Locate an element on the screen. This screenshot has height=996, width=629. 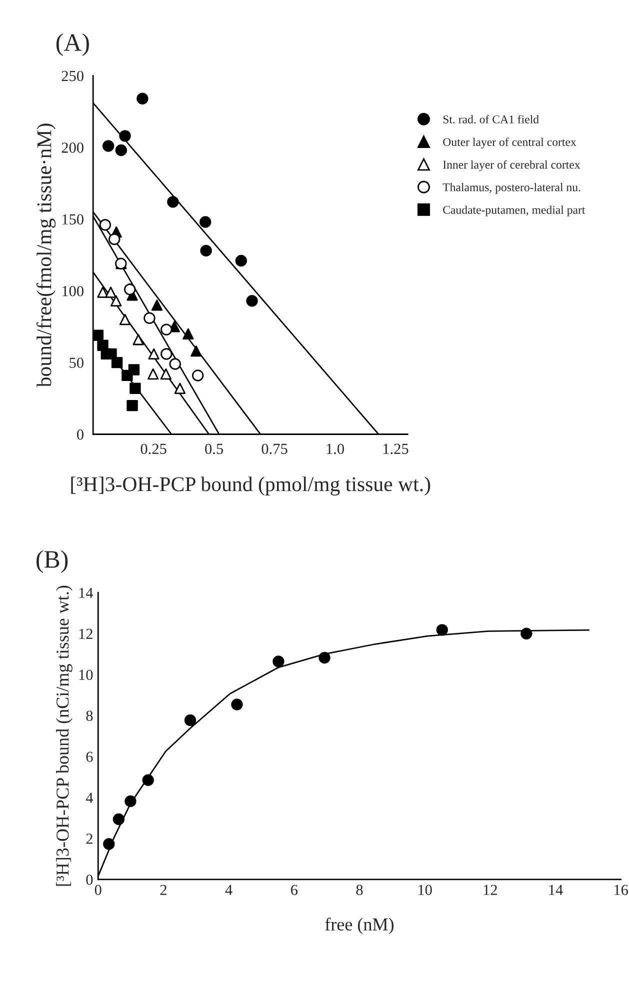
y-tick-label: 4 is located at coordinates (90, 797).